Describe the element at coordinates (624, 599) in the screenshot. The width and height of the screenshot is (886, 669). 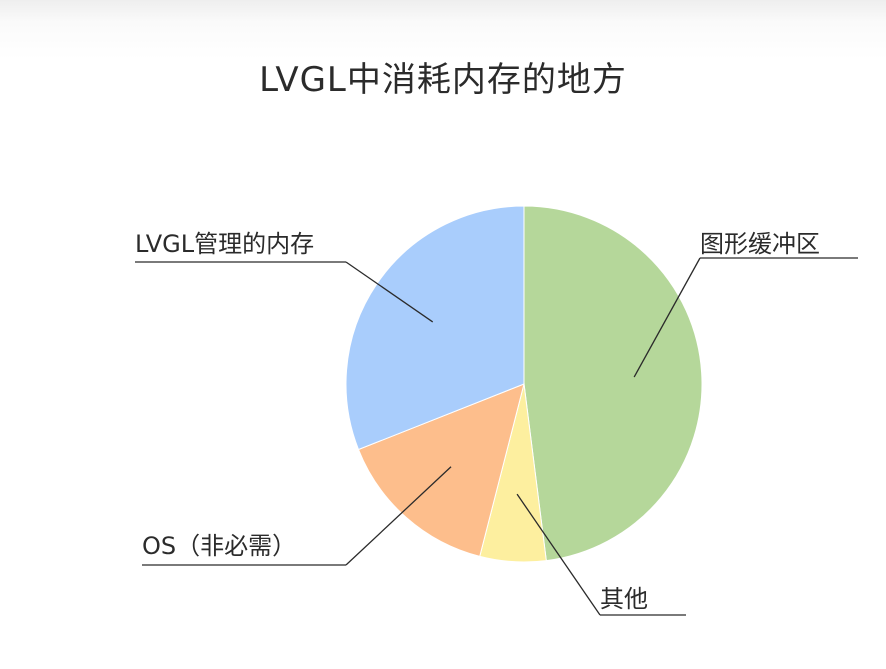
I see `slice-label: 其他` at that location.